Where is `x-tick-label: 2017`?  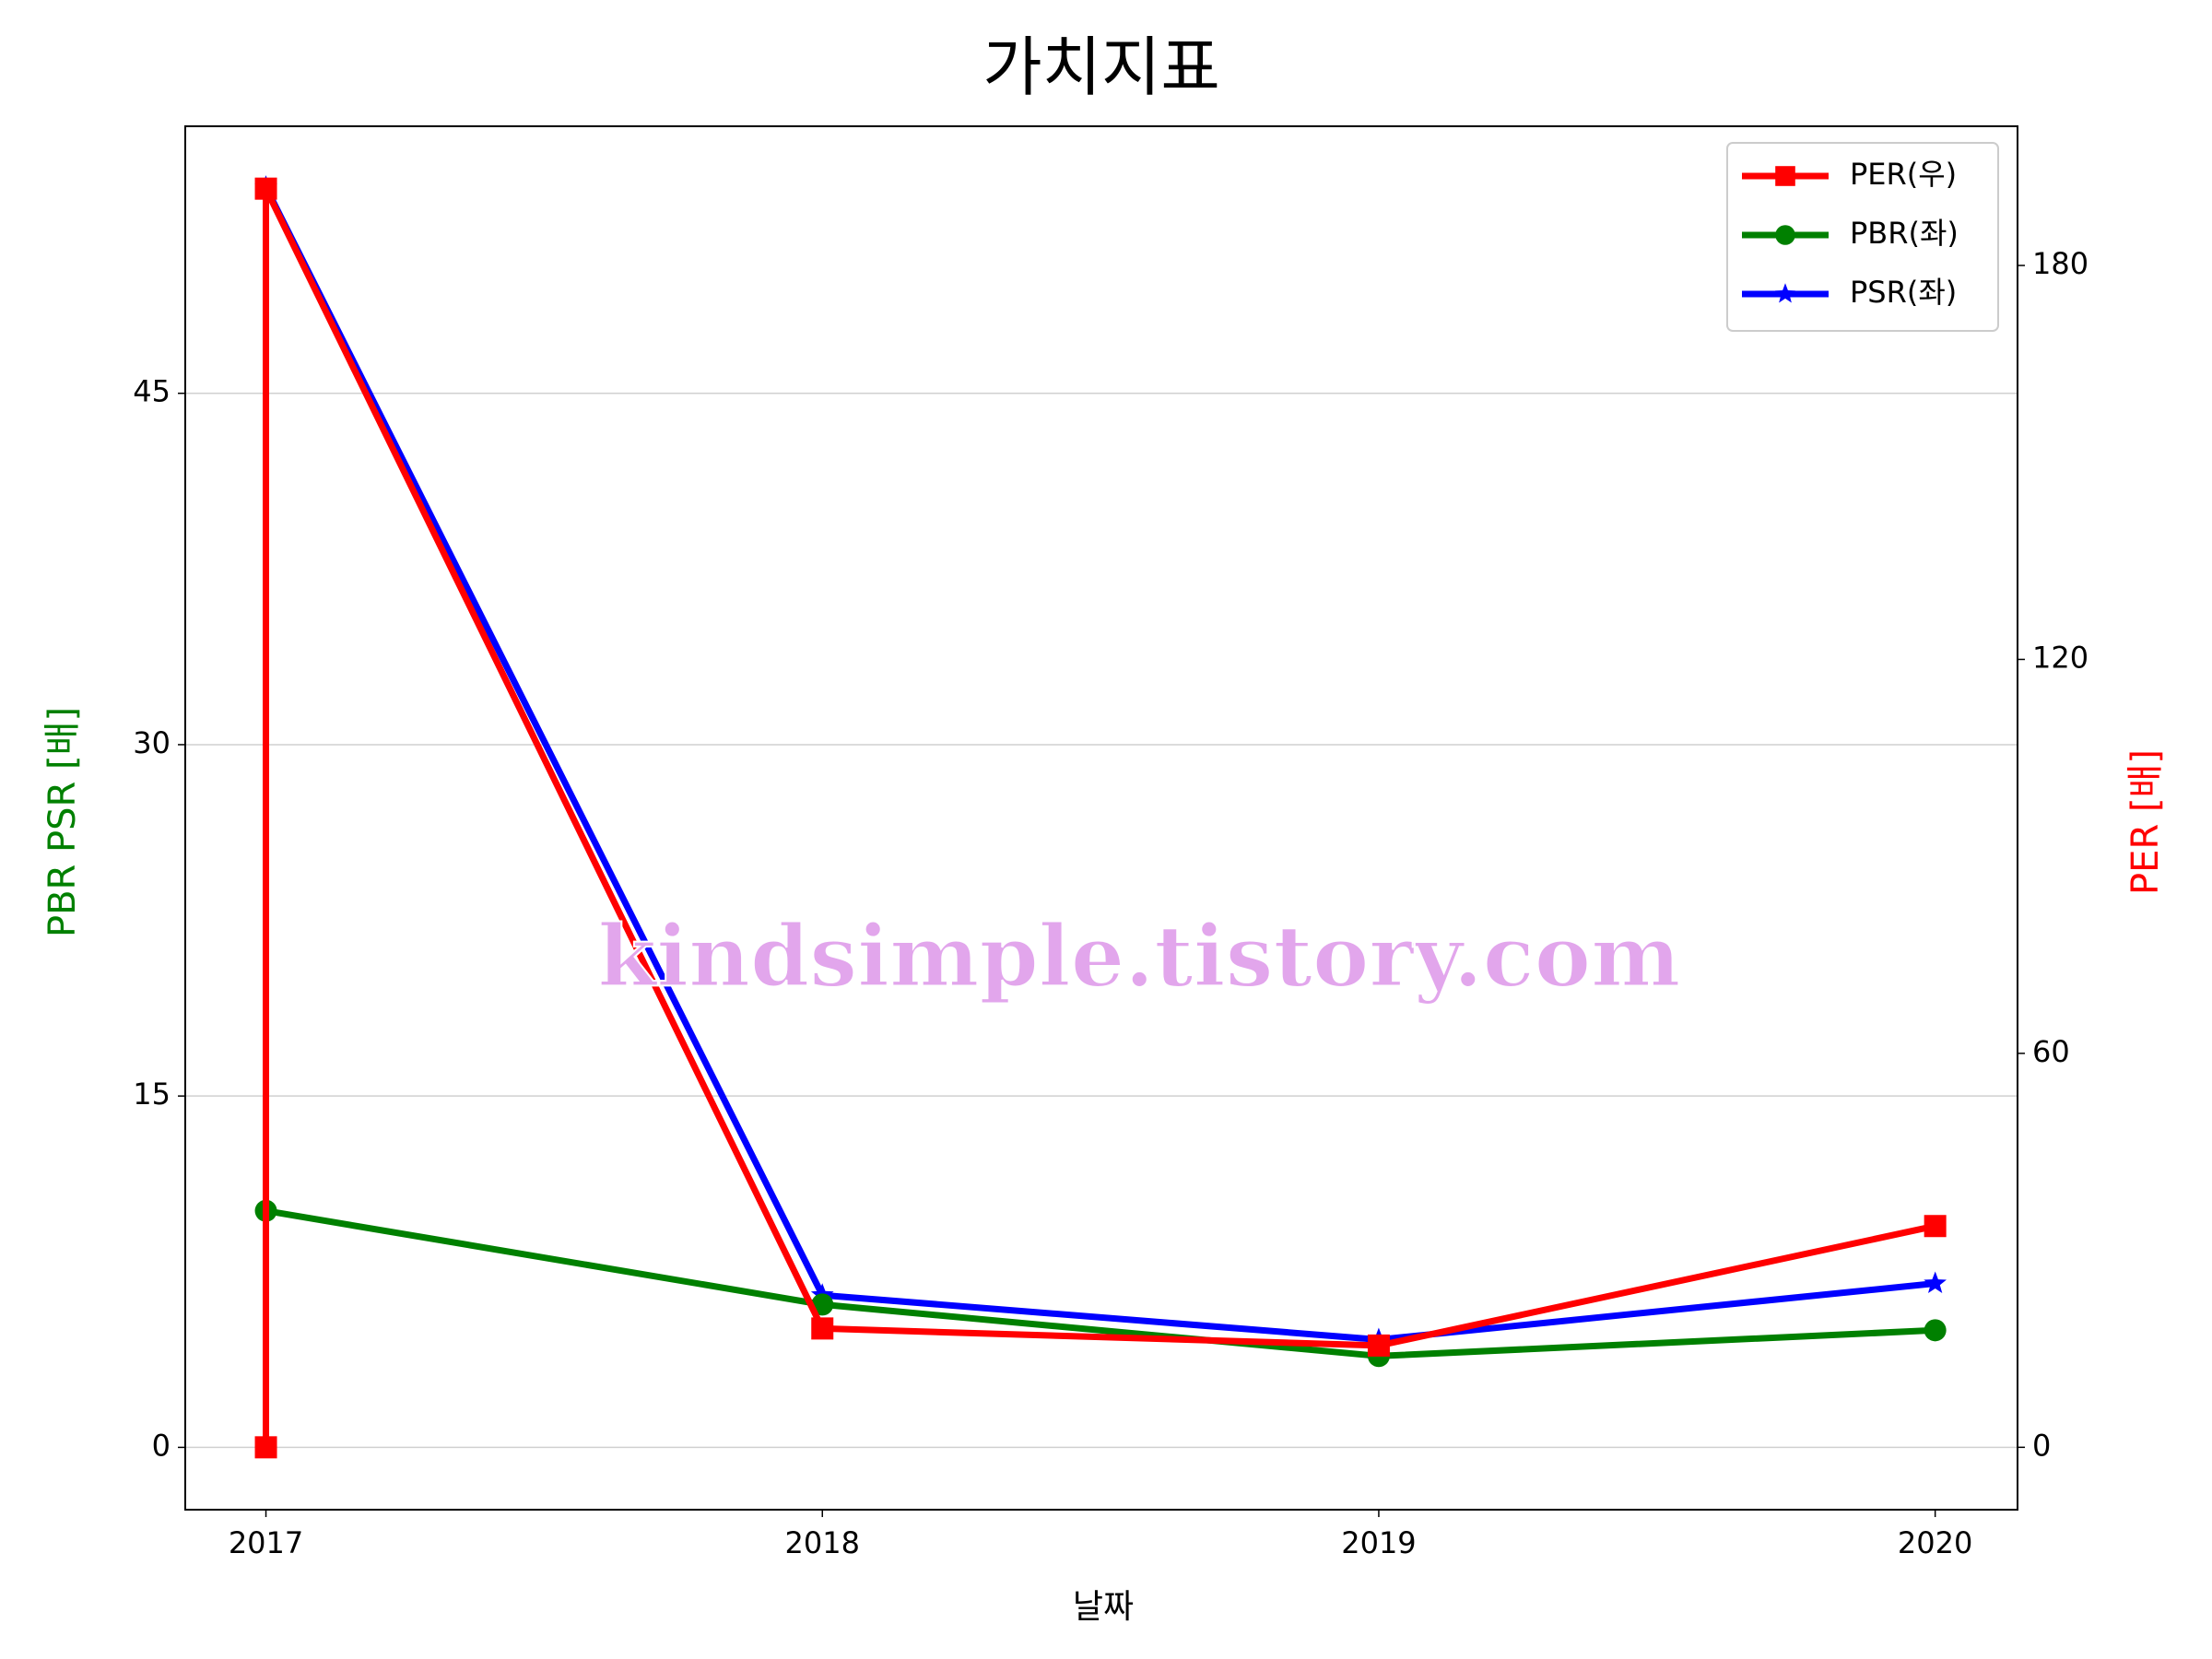 x-tick-label: 2017 is located at coordinates (266, 1542).